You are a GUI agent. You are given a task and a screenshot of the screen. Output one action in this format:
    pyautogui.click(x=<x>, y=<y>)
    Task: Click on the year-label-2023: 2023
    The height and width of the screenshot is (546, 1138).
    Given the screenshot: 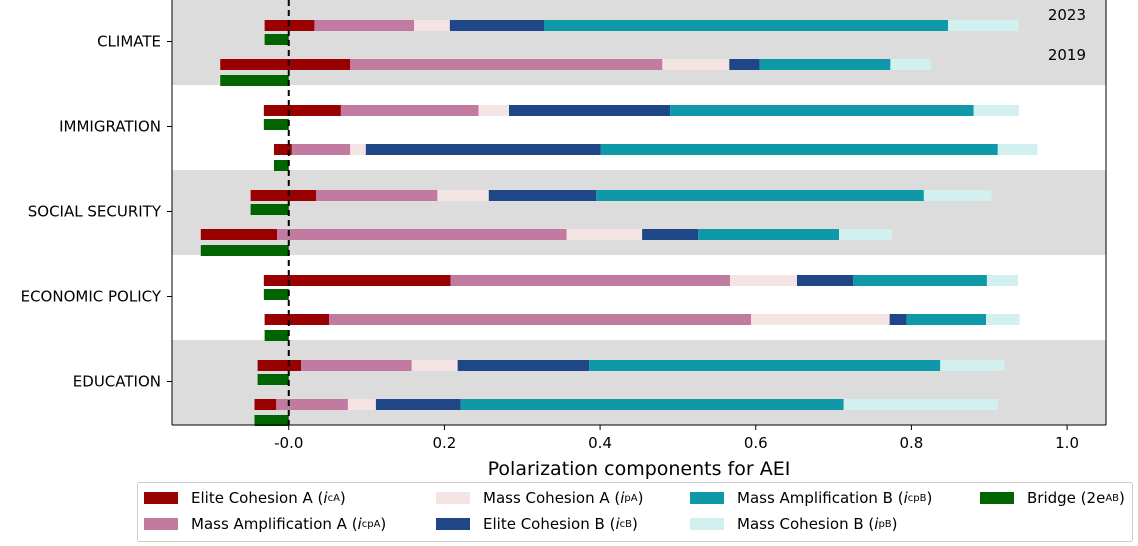 What is the action you would take?
    pyautogui.click(x=1067, y=15)
    